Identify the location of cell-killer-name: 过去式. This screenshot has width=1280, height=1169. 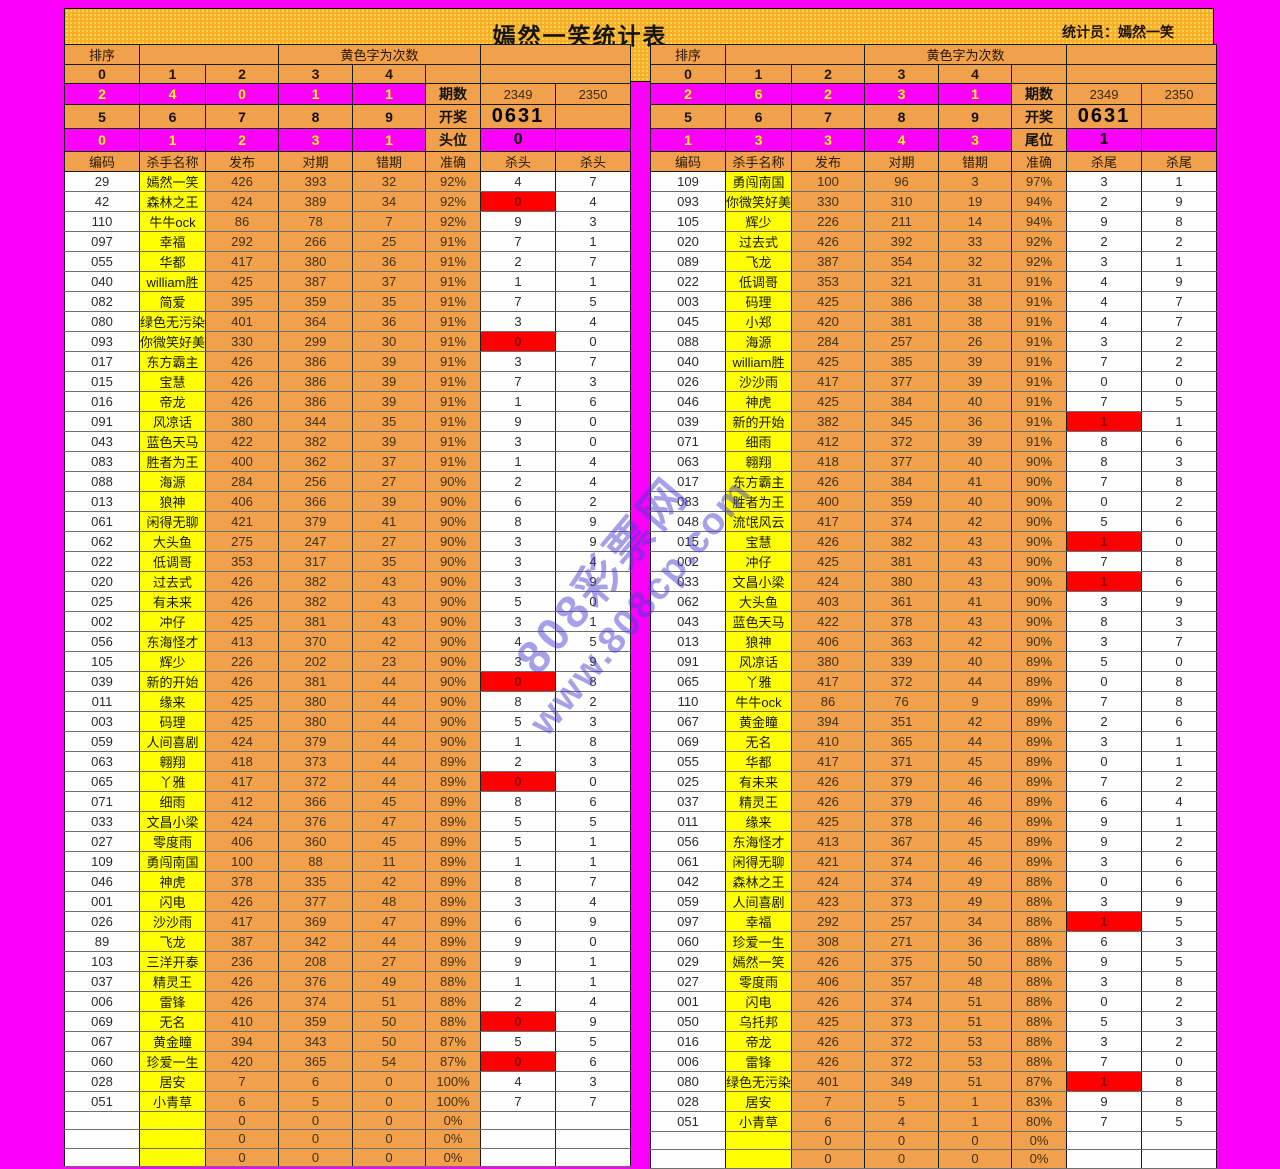
(172, 581).